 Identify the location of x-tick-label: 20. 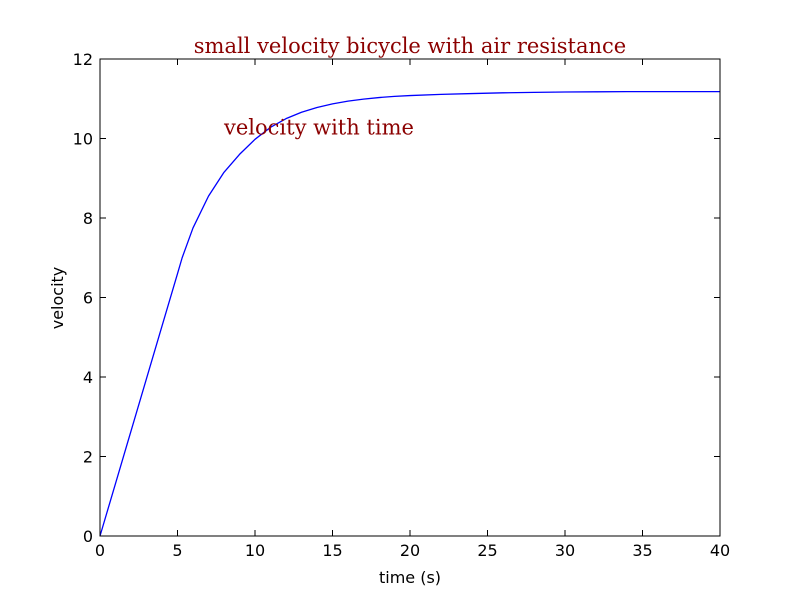
(410, 550).